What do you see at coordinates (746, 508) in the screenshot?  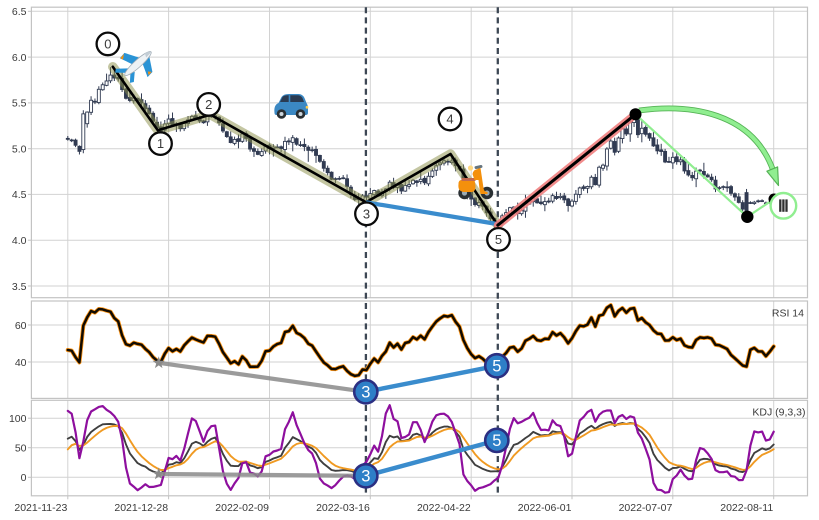 I see `svg-text: 2022-08-11` at bounding box center [746, 508].